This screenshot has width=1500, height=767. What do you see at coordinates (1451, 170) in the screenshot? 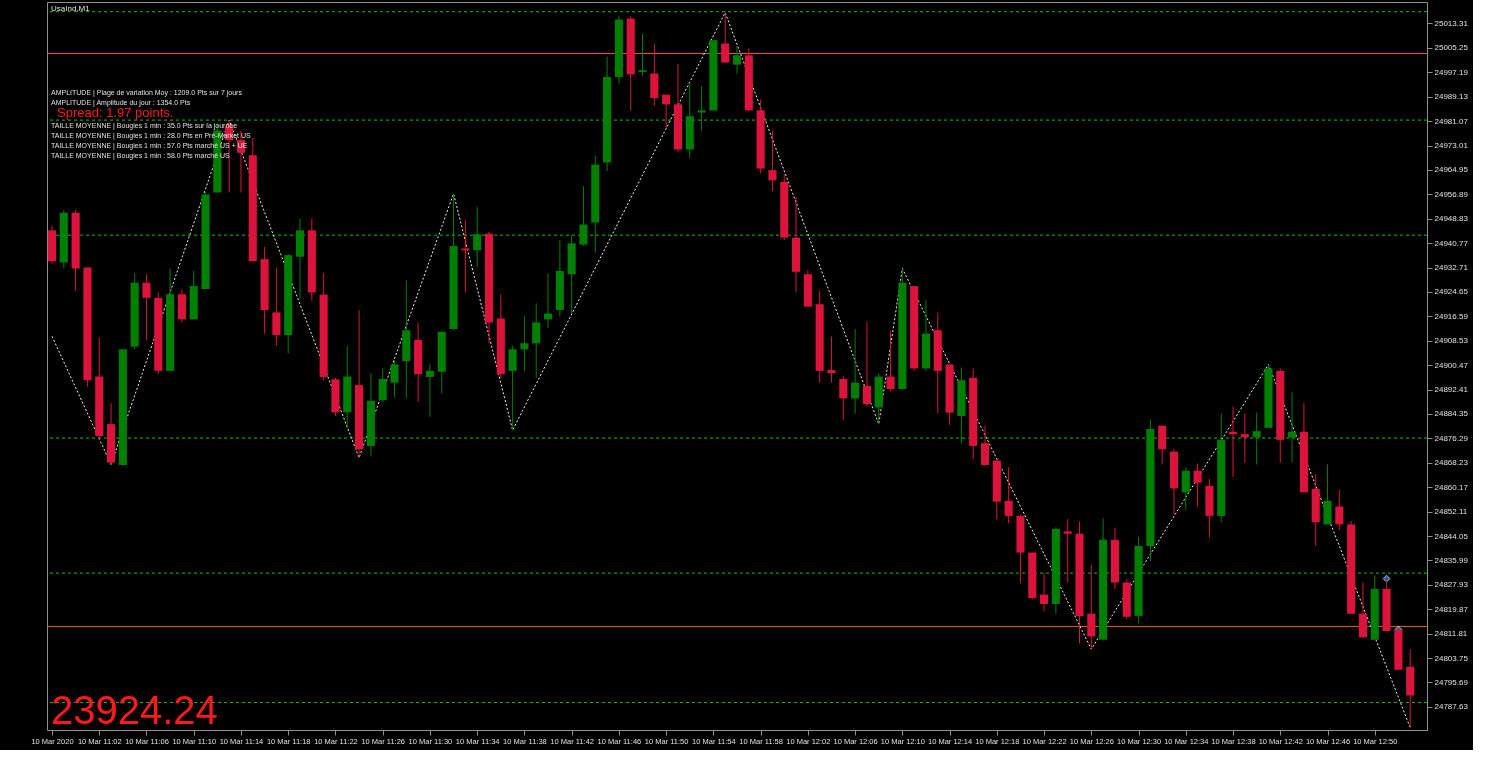
I see `y-tick-label: 24964.95` at bounding box center [1451, 170].